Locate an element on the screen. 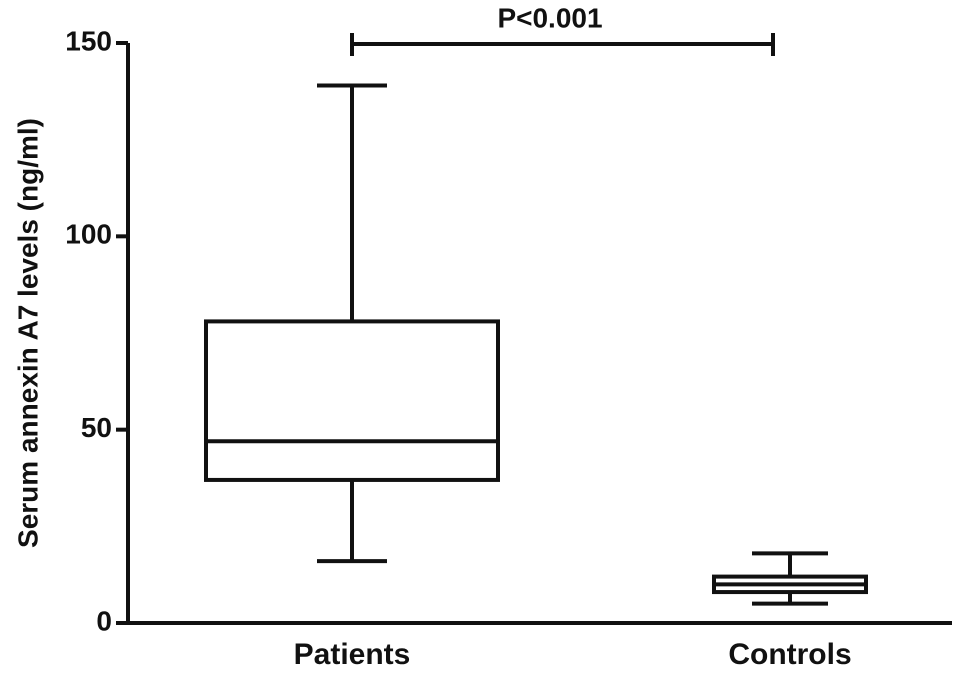 Image resolution: width=957 pixels, height=677 pixels. x-tick-label: Controls is located at coordinates (789, 654).